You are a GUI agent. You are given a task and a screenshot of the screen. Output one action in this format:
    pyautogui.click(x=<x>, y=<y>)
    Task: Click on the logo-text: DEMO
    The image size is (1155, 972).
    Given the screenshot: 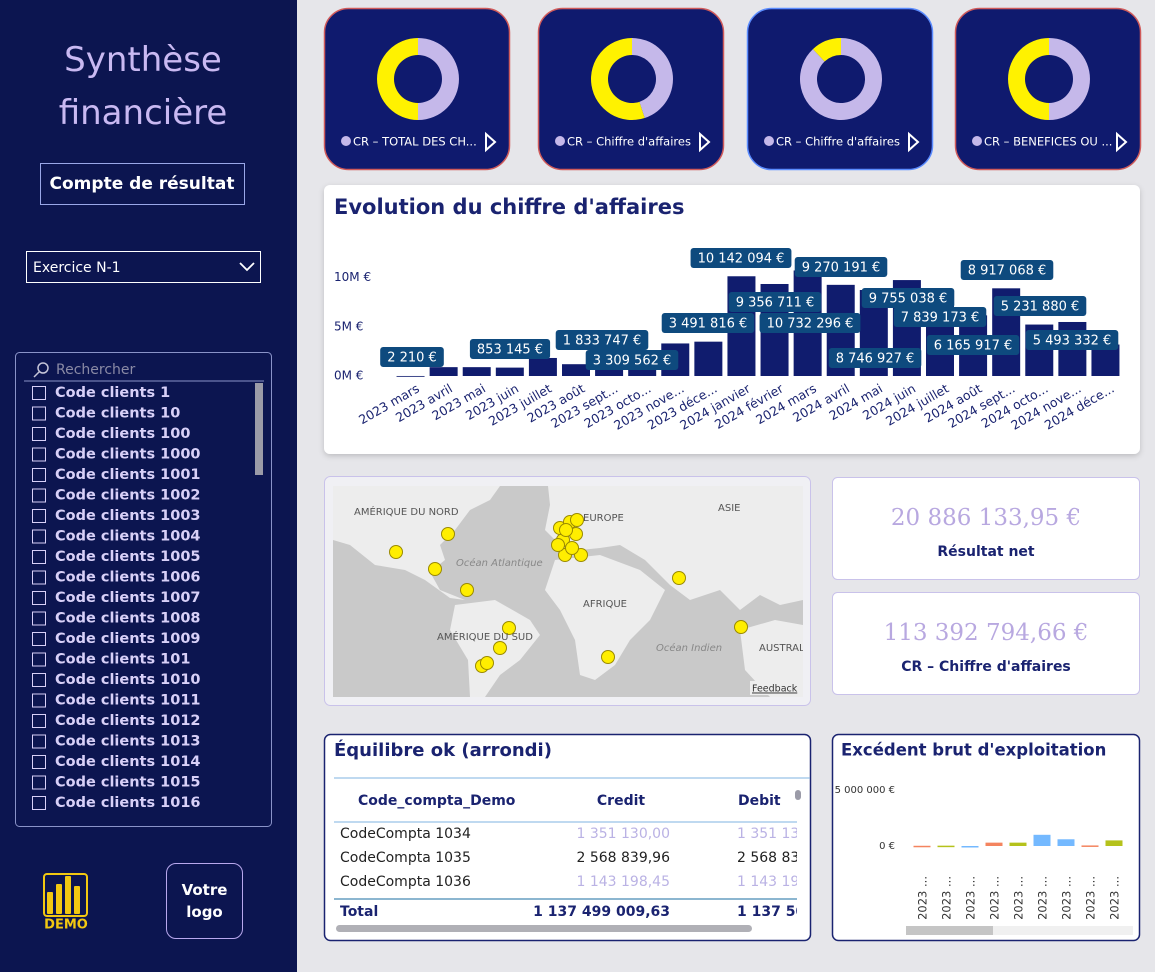 What is the action you would take?
    pyautogui.click(x=66, y=925)
    